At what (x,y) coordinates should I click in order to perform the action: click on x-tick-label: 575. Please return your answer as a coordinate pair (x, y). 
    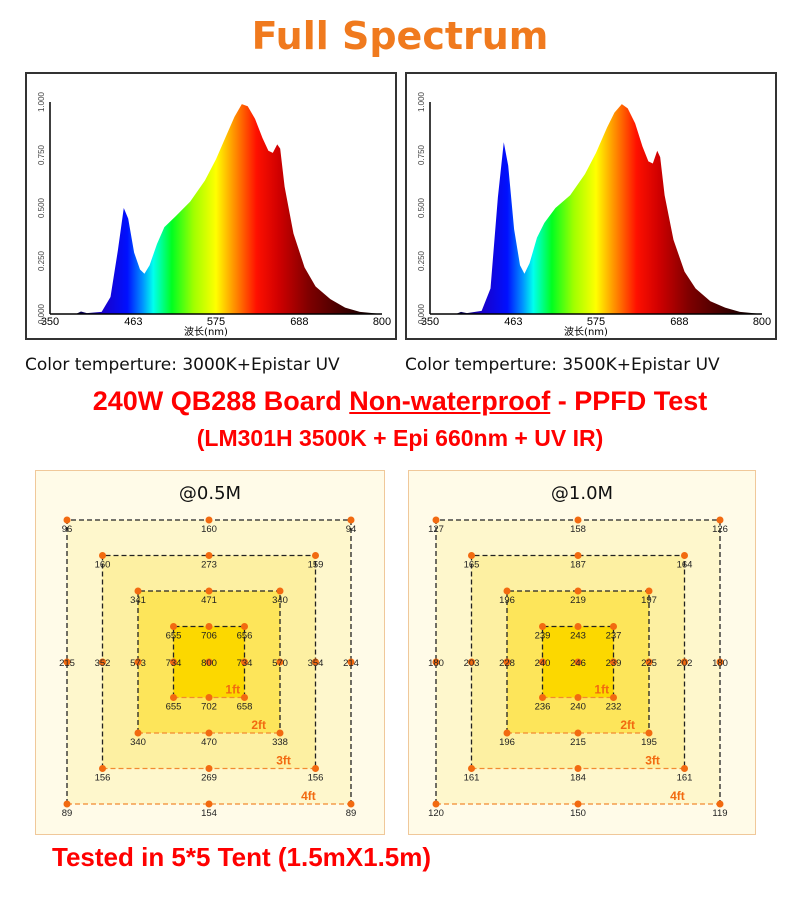
    Looking at the image, I should click on (596, 322).